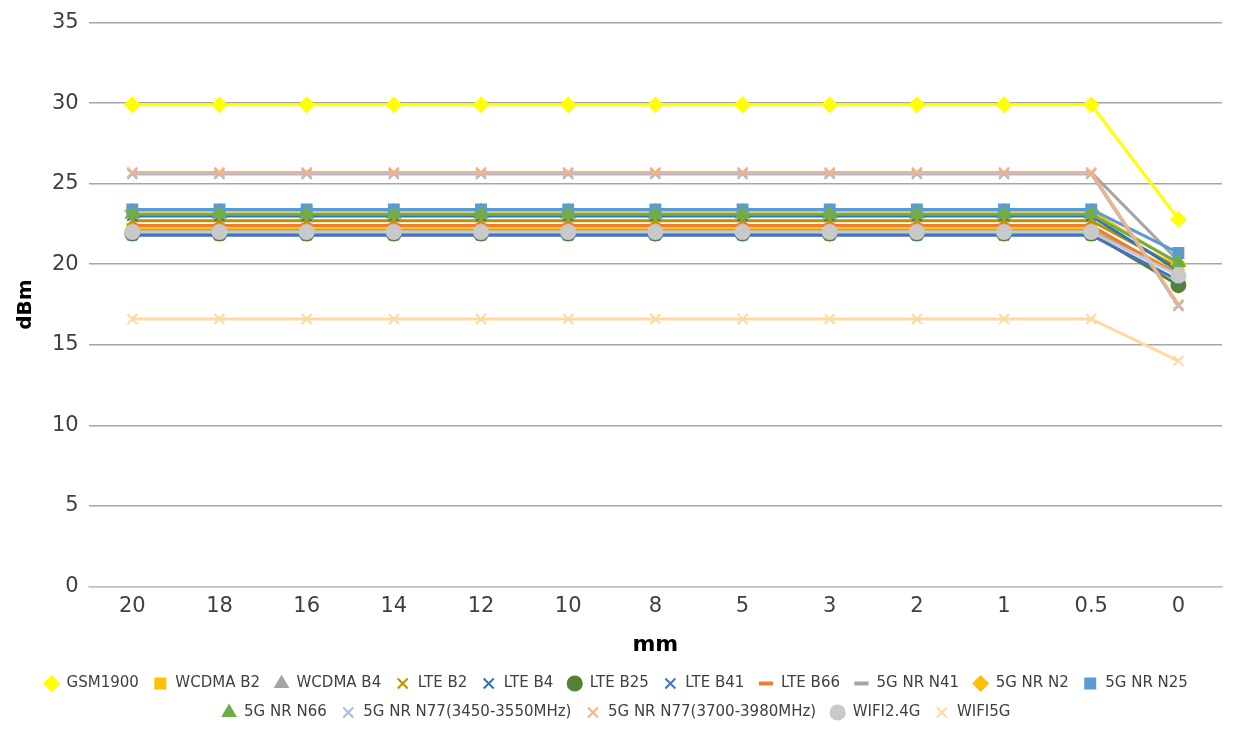 The width and height of the screenshot is (1242, 735). What do you see at coordinates (619, 682) in the screenshot?
I see `legend-label: LTE B25` at bounding box center [619, 682].